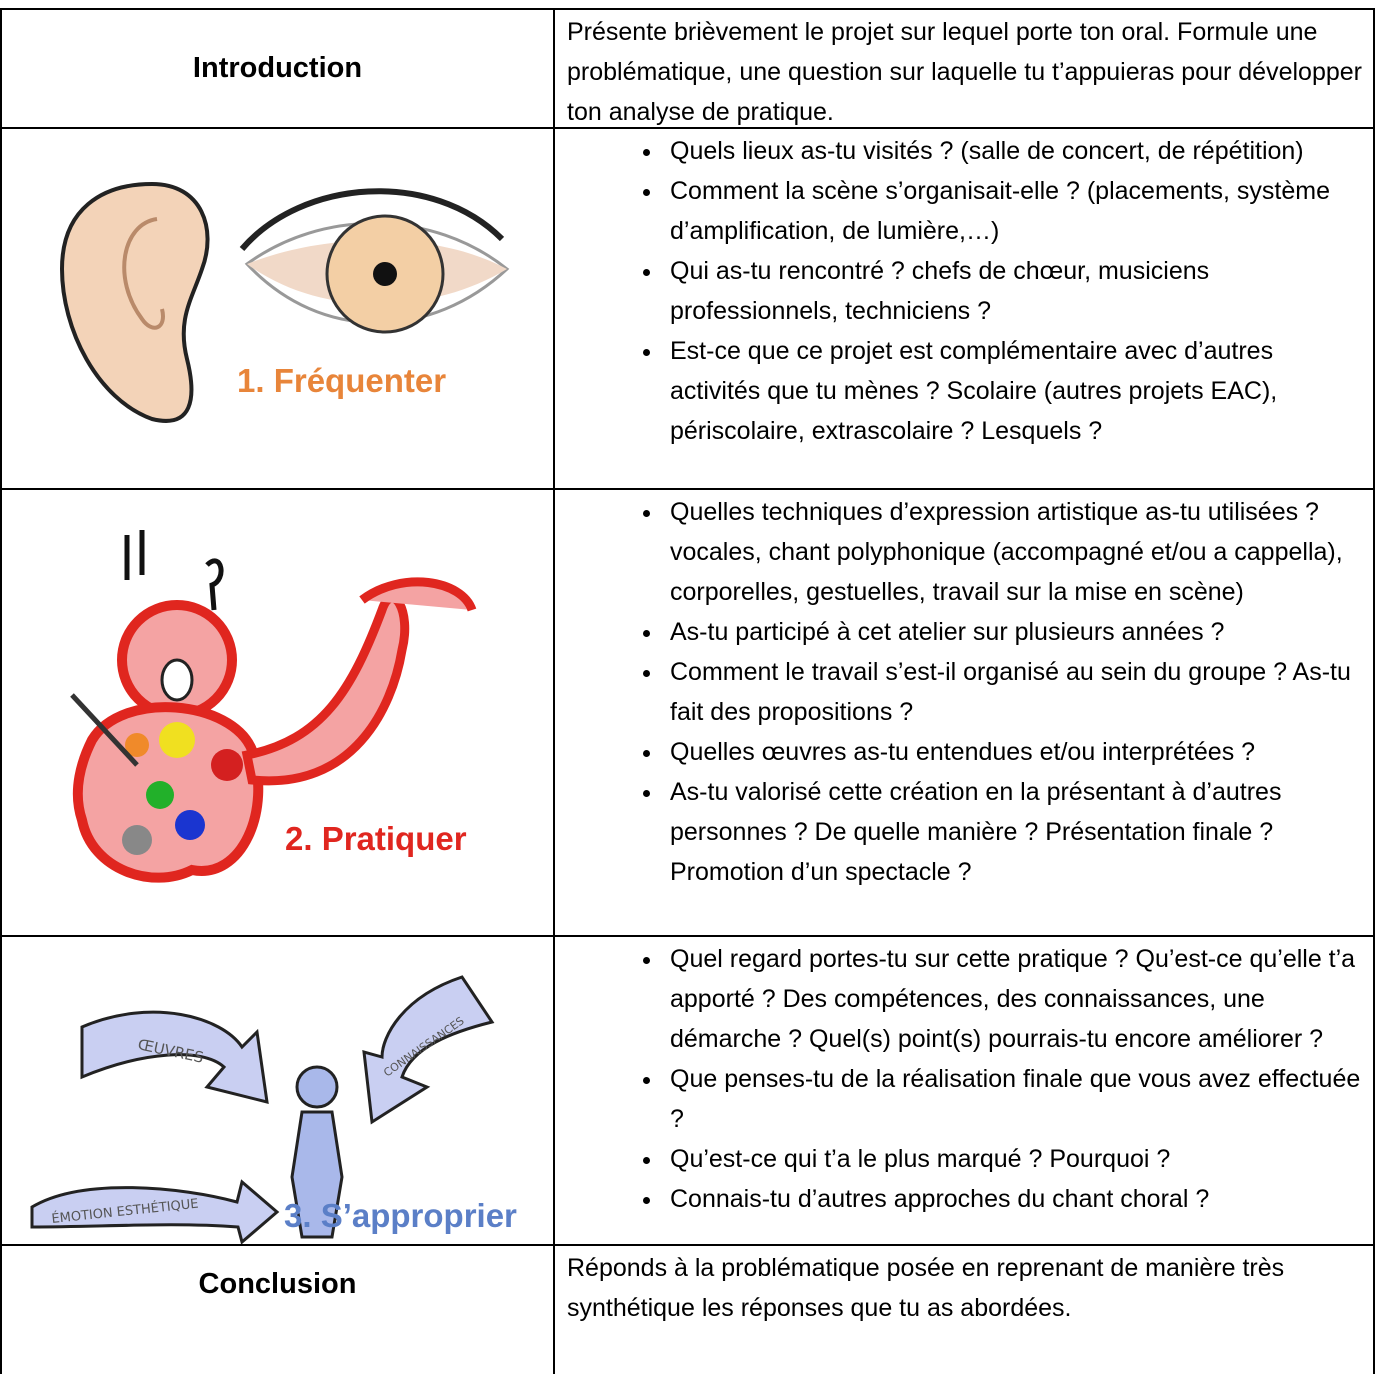 This screenshot has height=1374, width=1376. I want to click on row-label: Introduction, so click(277, 68).